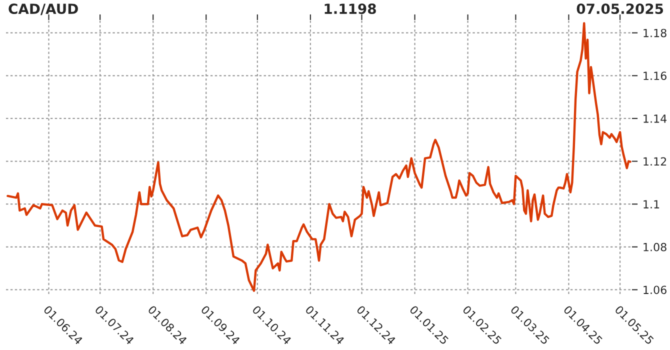  Describe the element at coordinates (652, 204) in the screenshot. I see `y-tick-label: 1.1` at that location.